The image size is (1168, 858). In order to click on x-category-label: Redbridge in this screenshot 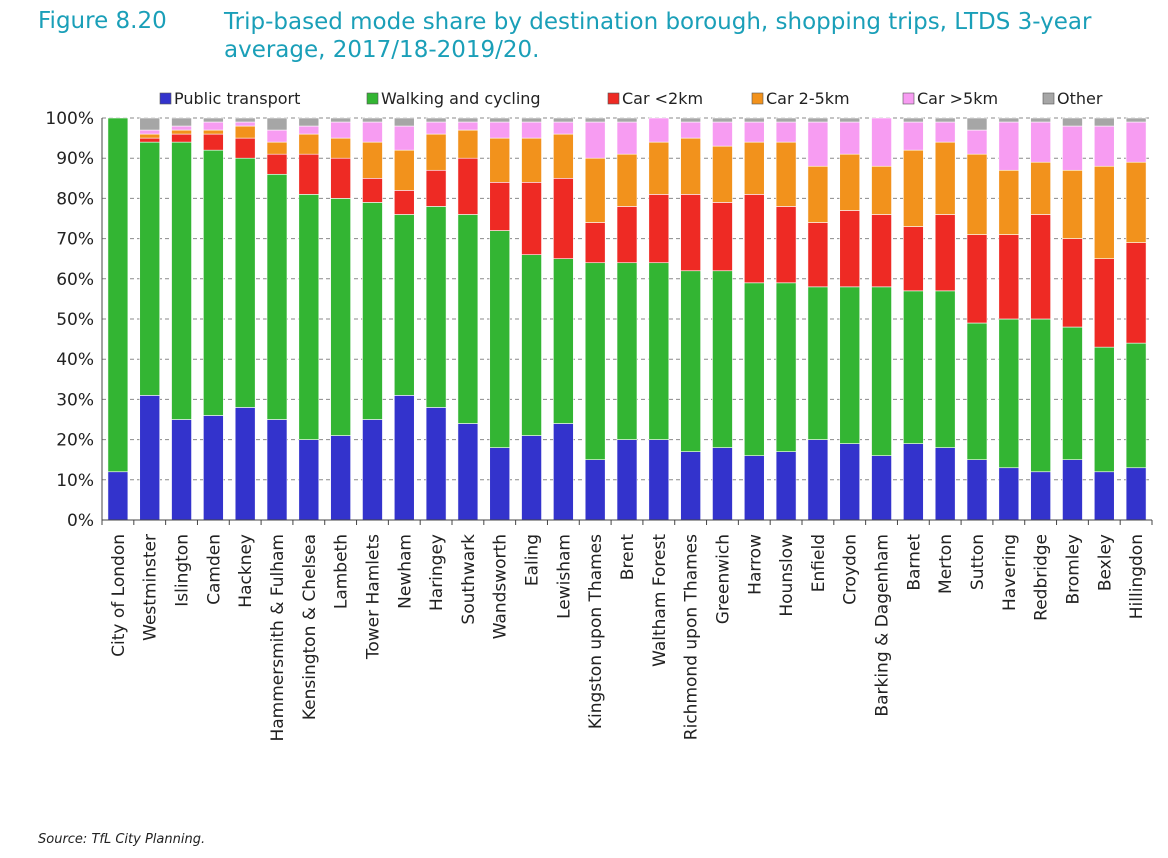, I will do `click(1042, 577)`.